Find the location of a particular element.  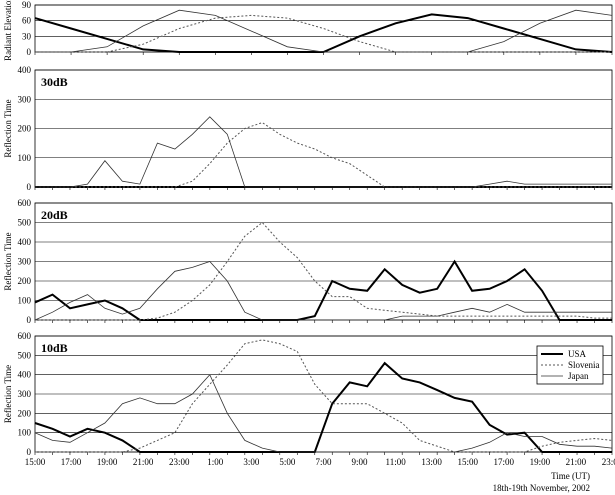

x-tick-label: 13:00 is located at coordinates (431, 462).